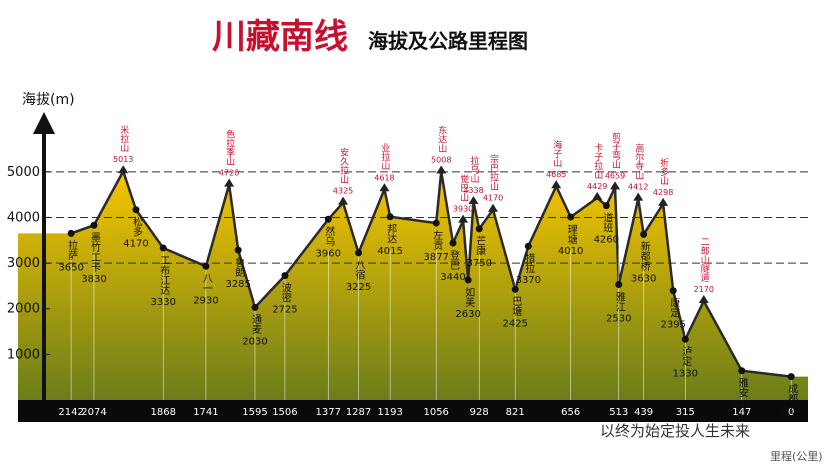 The width and height of the screenshot is (825, 466). I want to click on town-name: 成都, so click(792, 393).